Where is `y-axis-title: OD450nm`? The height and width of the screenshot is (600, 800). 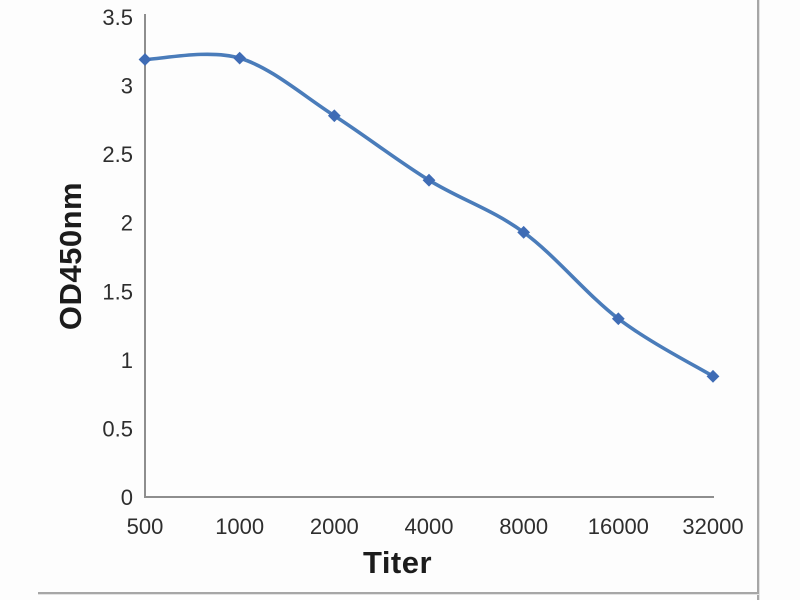 y-axis-title: OD450nm is located at coordinates (70, 256).